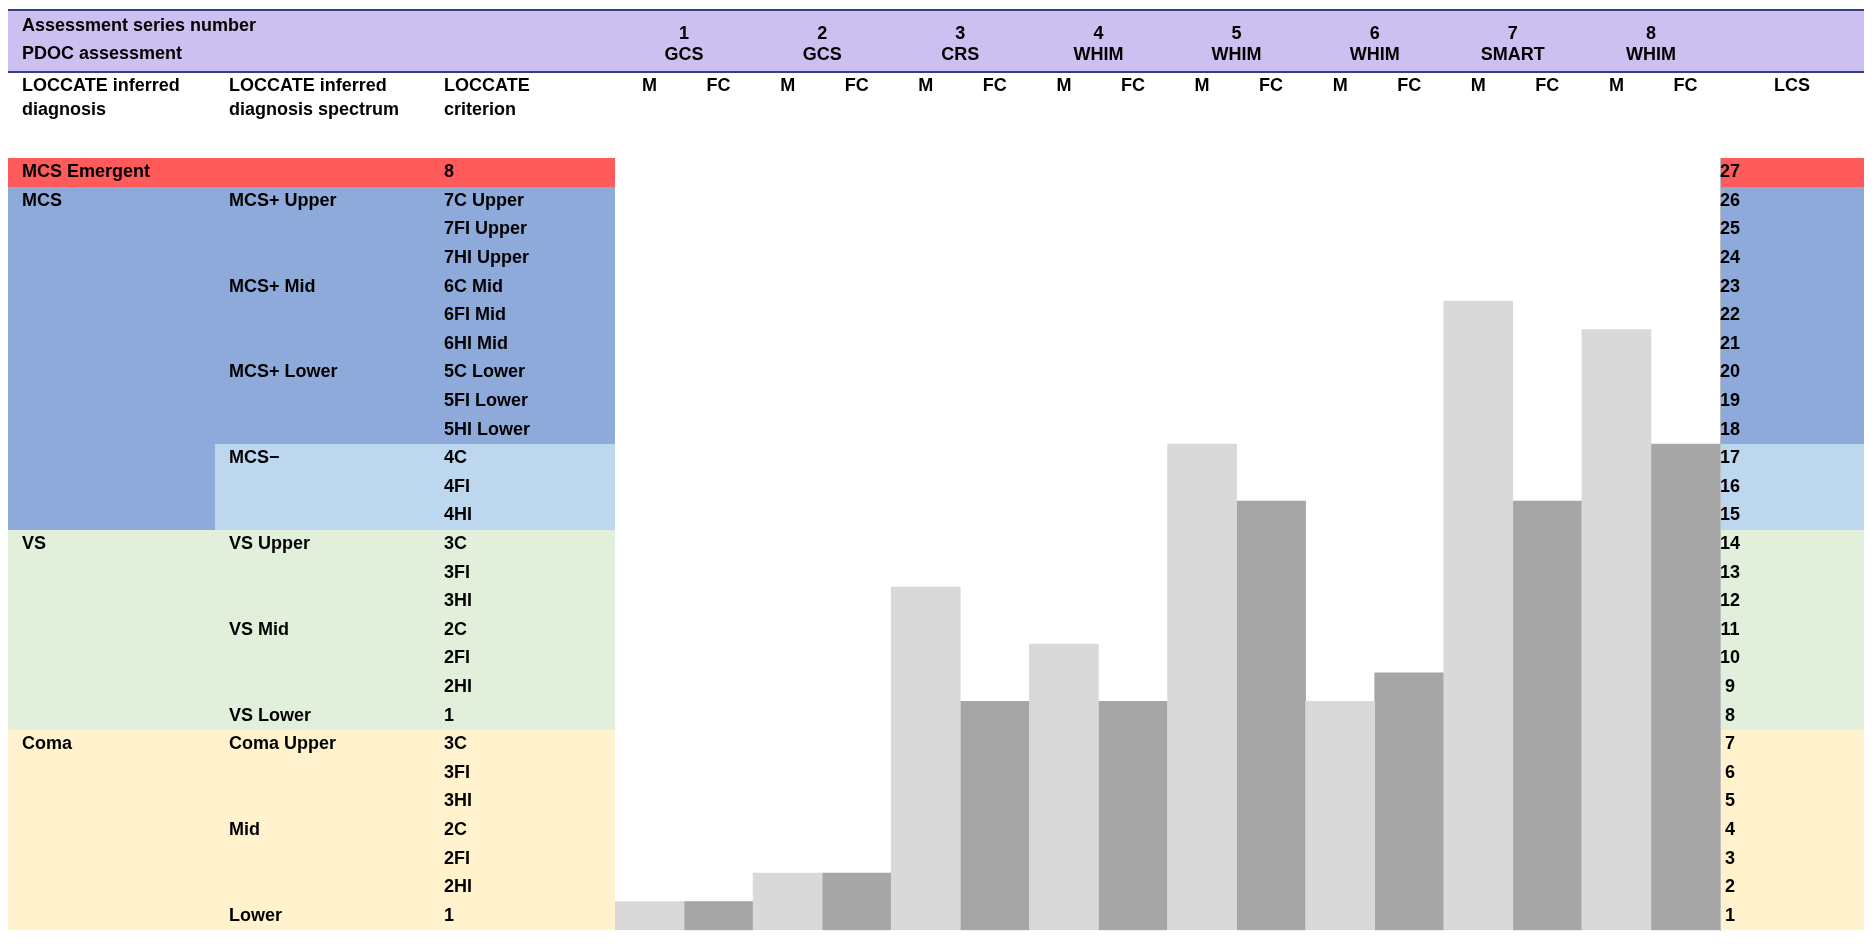 The width and height of the screenshot is (1872, 949). Describe the element at coordinates (1374, 43) in the screenshot. I see `x-tick-label: 6 WHIM` at that location.